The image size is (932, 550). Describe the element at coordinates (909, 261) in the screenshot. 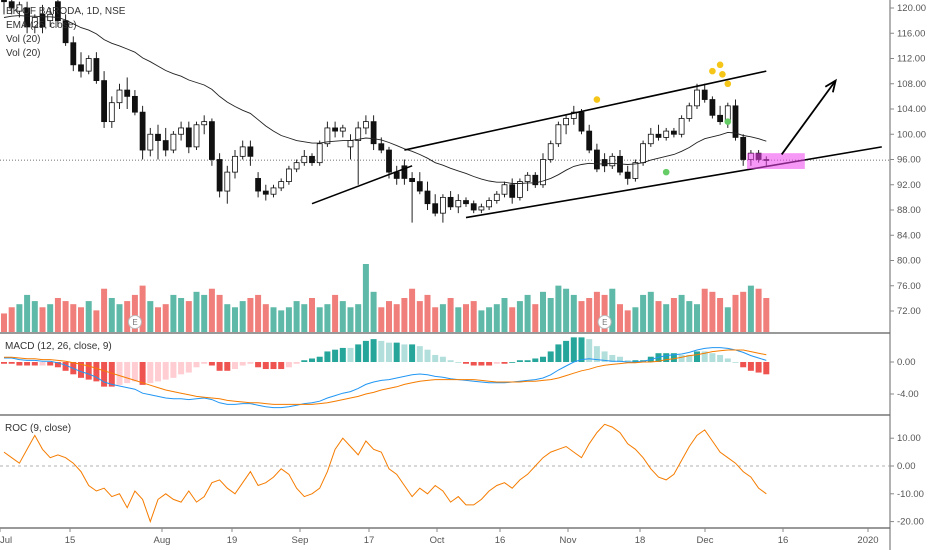

I see `price-tick-label: 80.00` at that location.